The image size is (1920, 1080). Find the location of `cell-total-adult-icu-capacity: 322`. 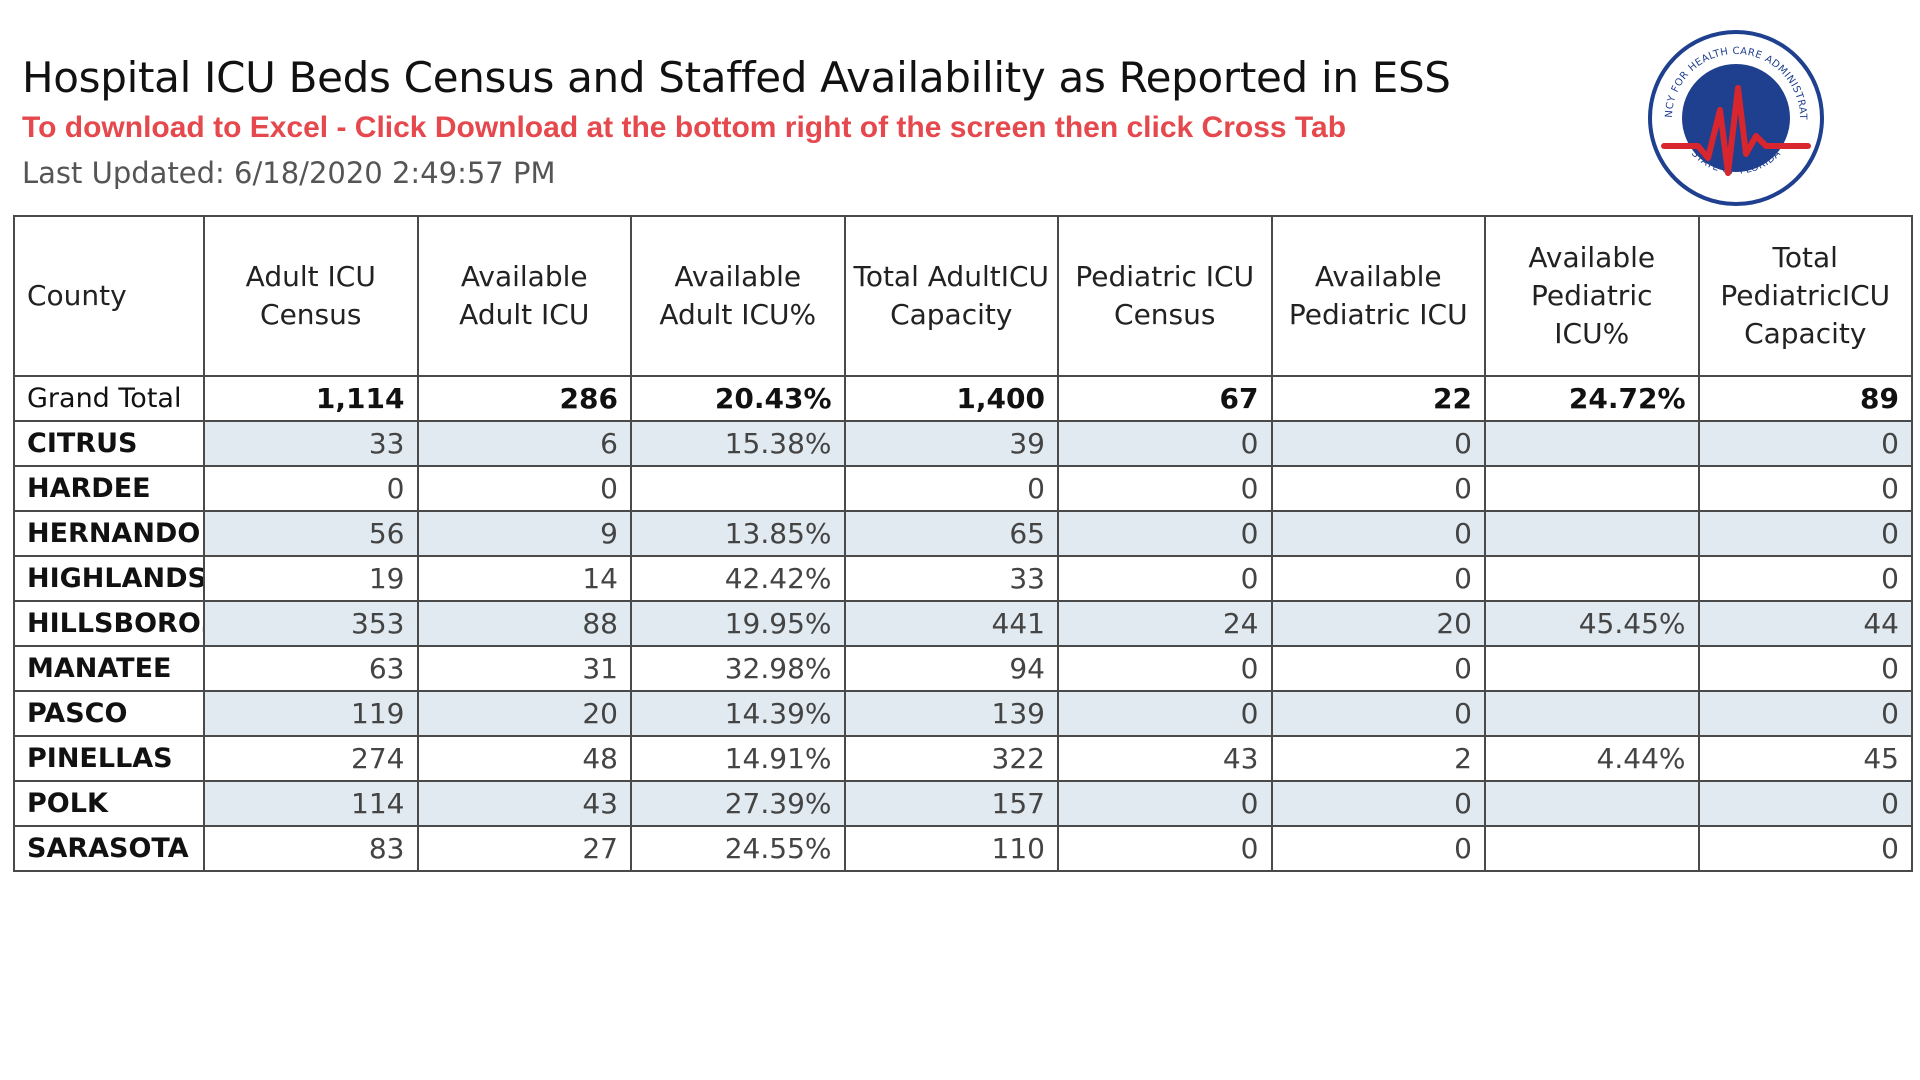

cell-total-adult-icu-capacity: 322 is located at coordinates (951, 758).